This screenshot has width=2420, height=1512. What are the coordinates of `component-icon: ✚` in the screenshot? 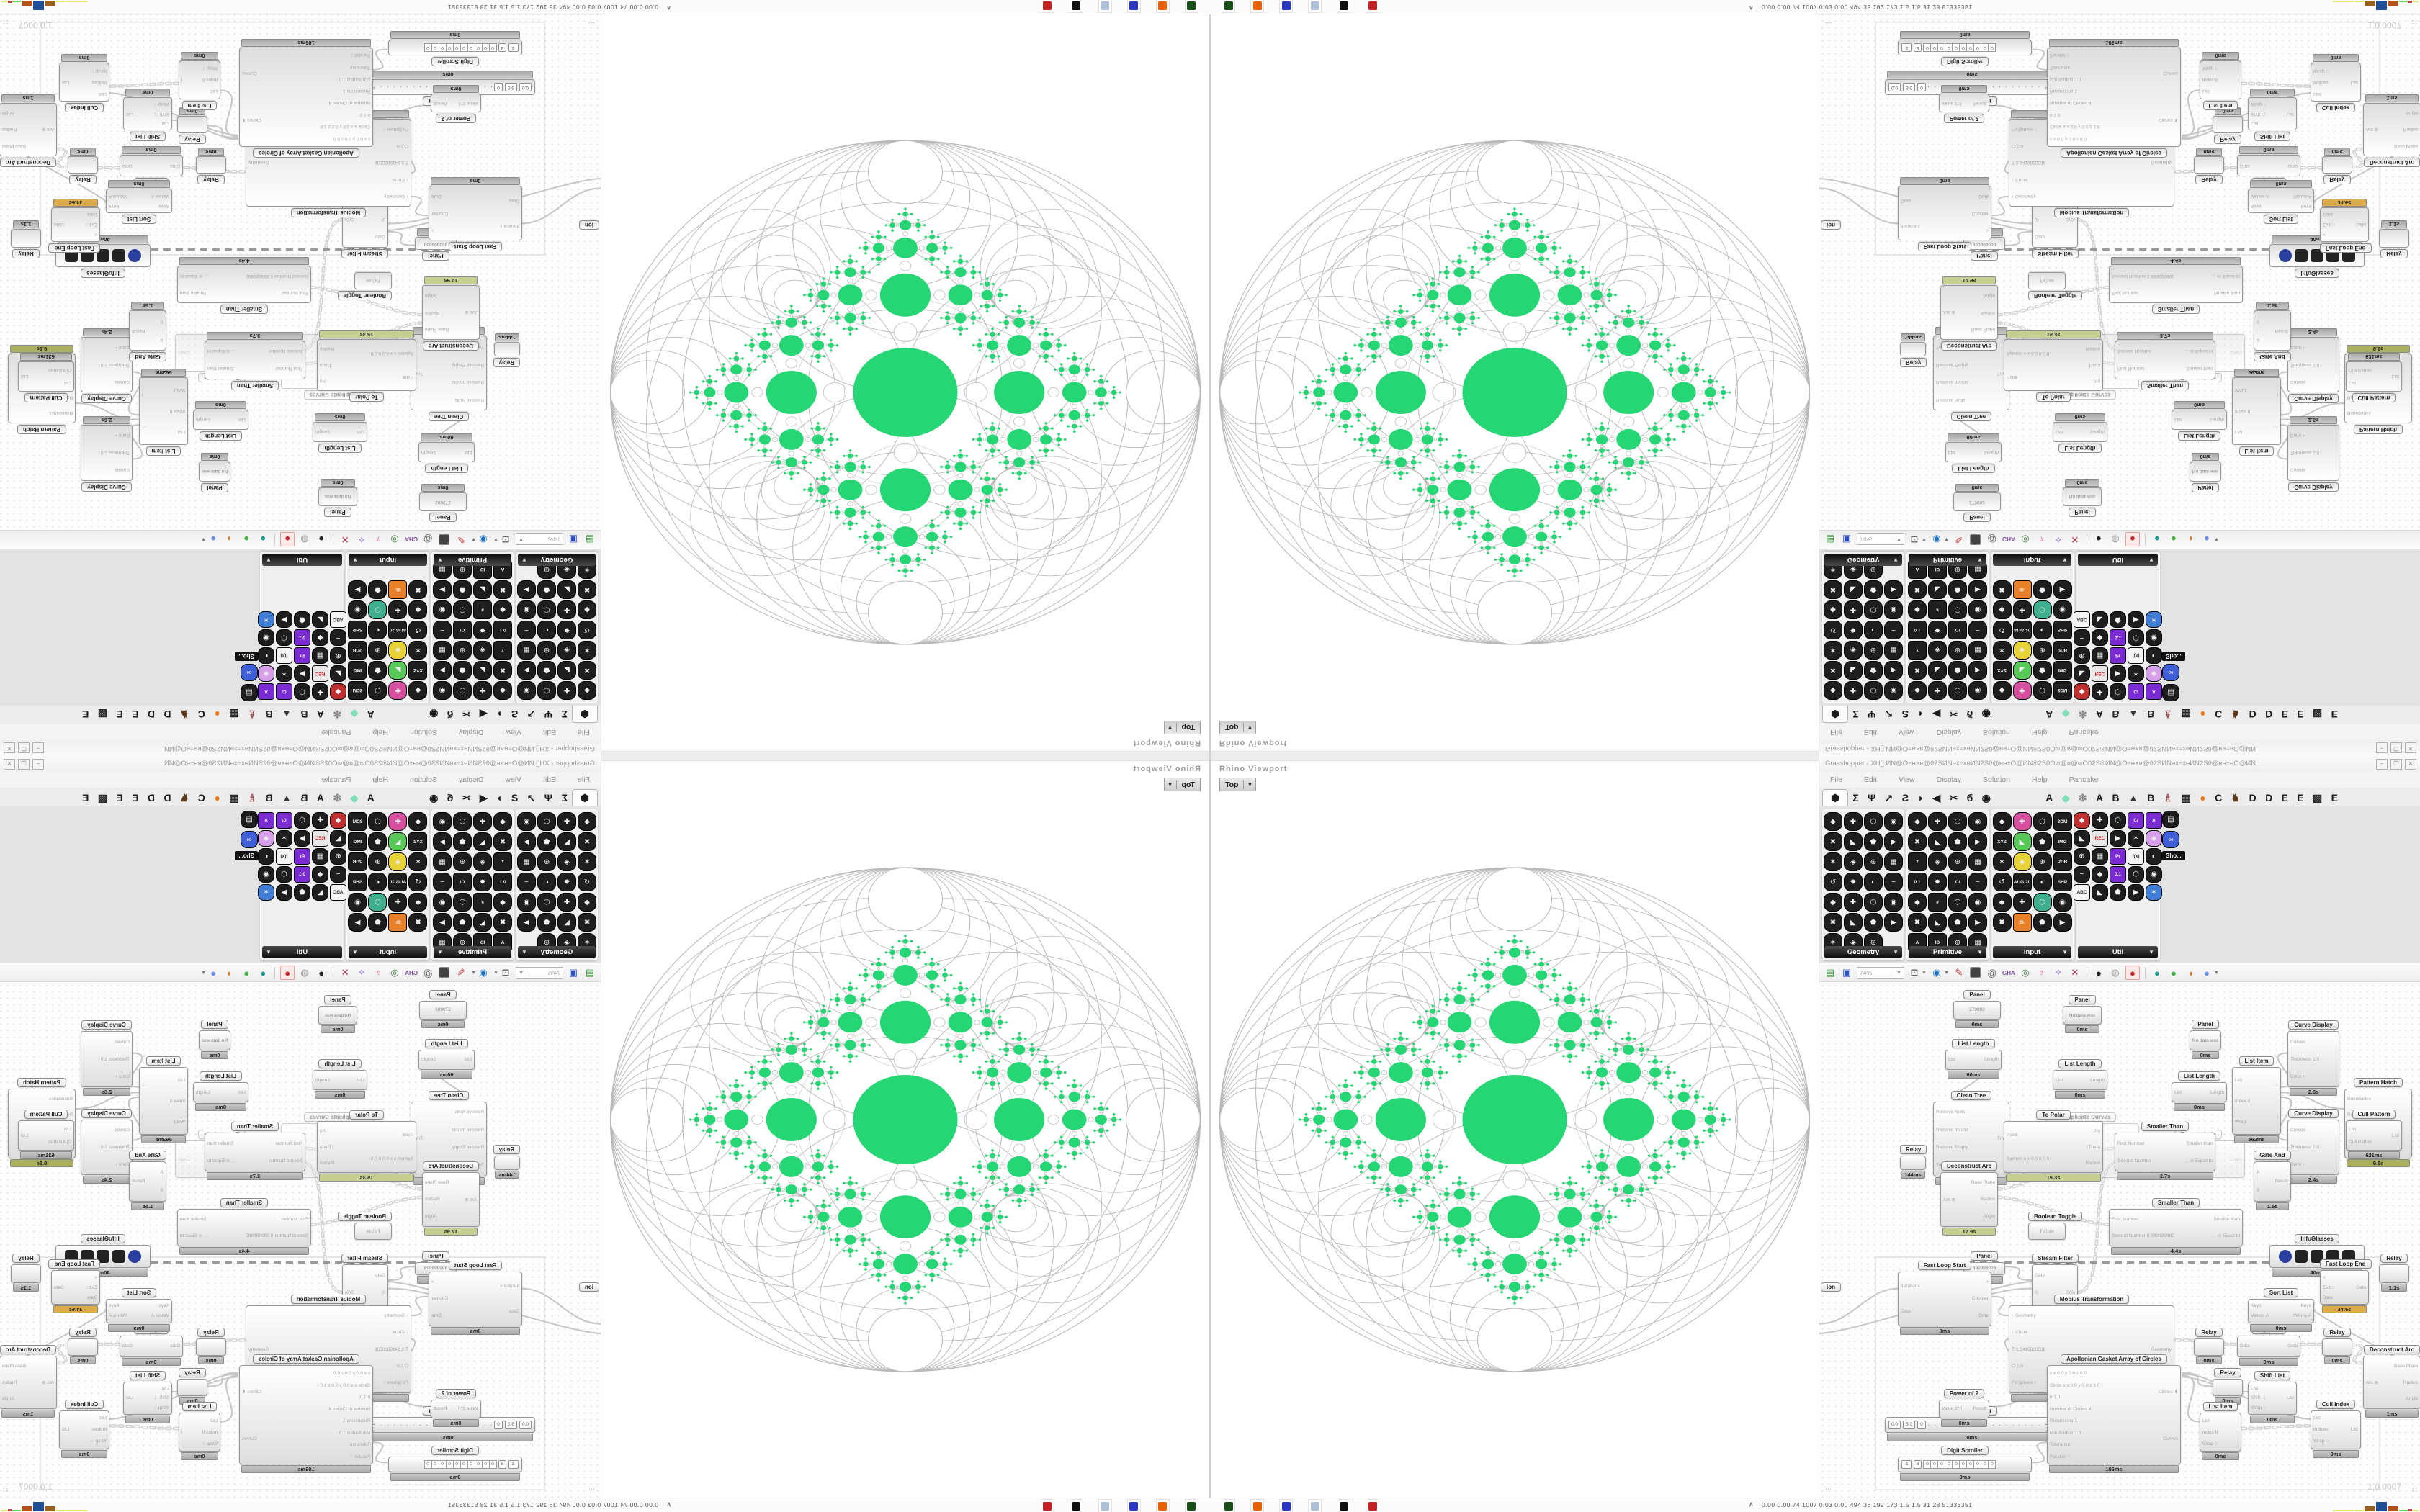 It's located at (2022, 609).